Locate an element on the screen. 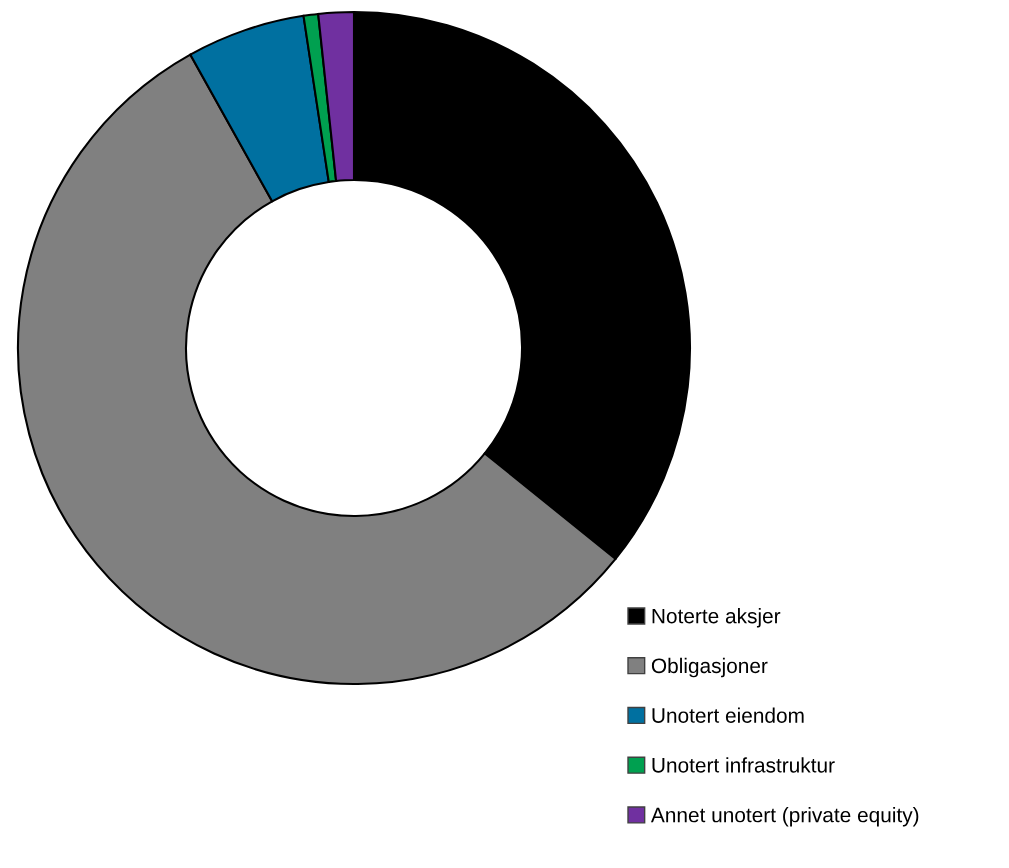 This screenshot has width=1009, height=868. legend-label: Obligasjoner is located at coordinates (709, 667).